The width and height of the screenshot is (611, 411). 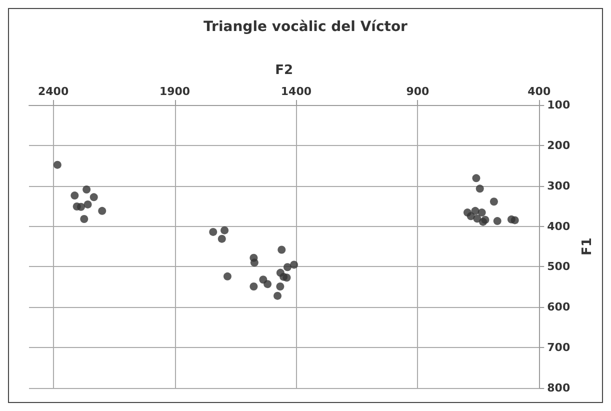 I want to click on x-tick-label: 2400, so click(x=53, y=91).